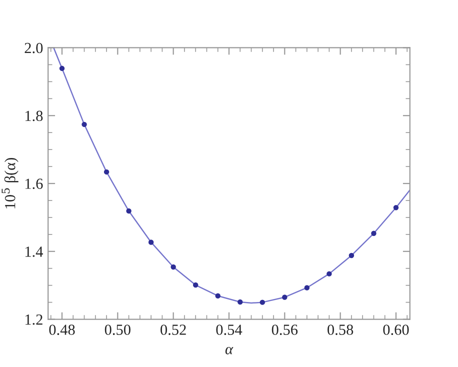  Describe the element at coordinates (173, 329) in the screenshot. I see `x-tick-label: 0.52` at that location.